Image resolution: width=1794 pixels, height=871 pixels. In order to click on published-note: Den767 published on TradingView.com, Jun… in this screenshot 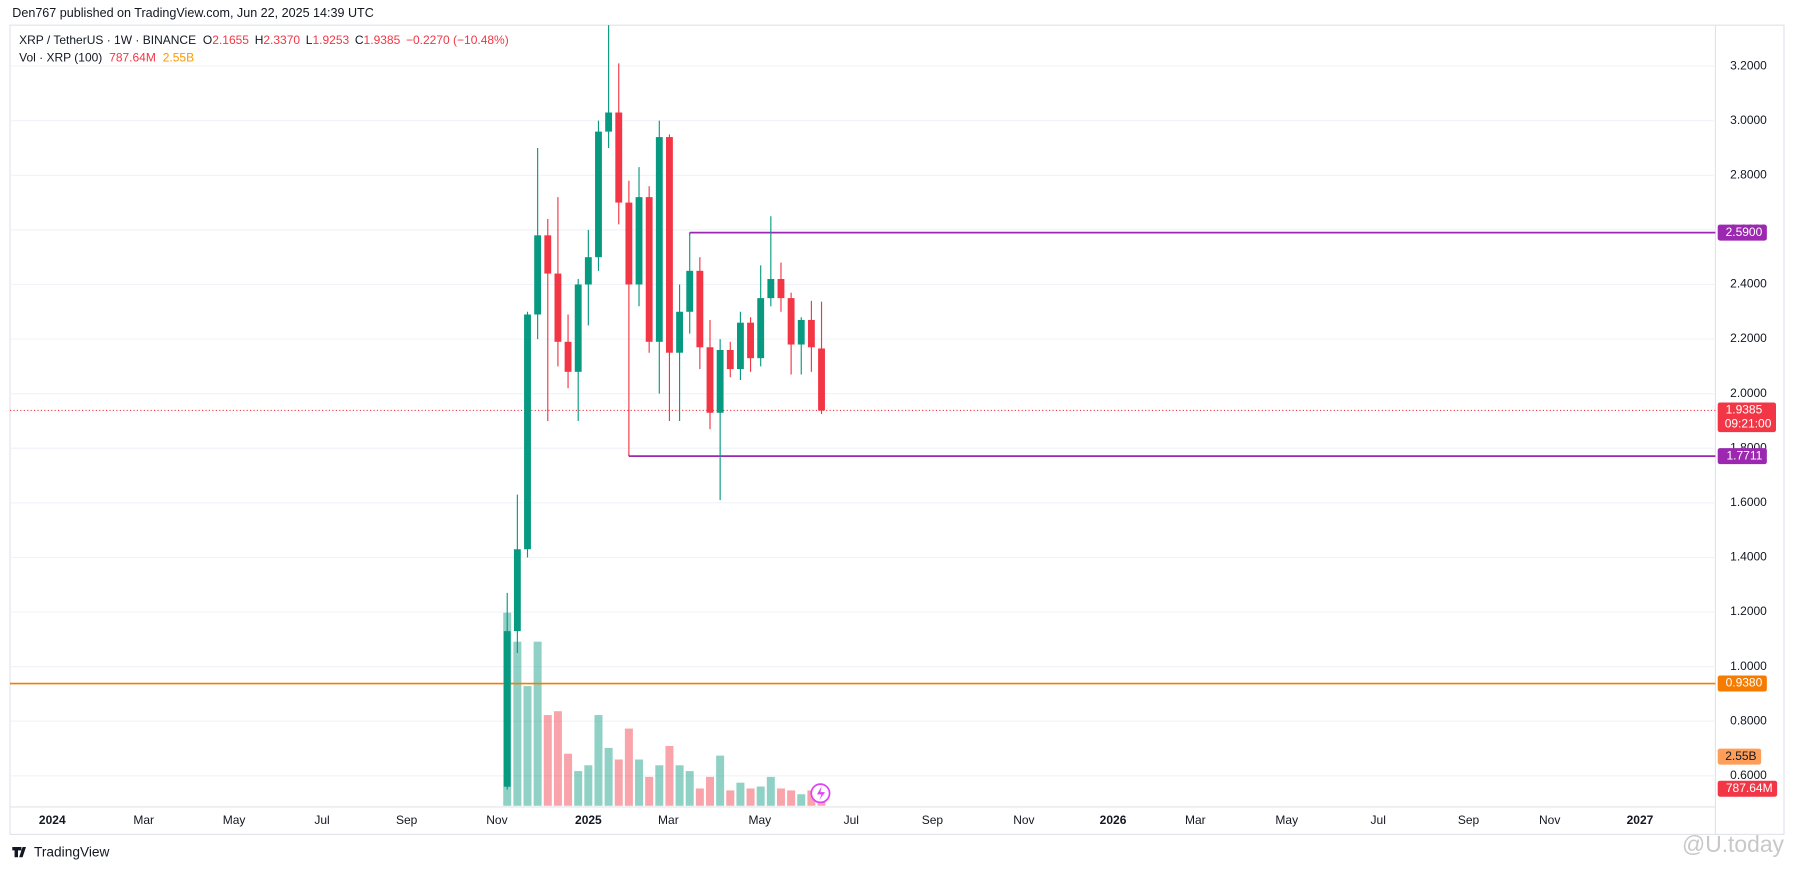, I will do `click(193, 13)`.